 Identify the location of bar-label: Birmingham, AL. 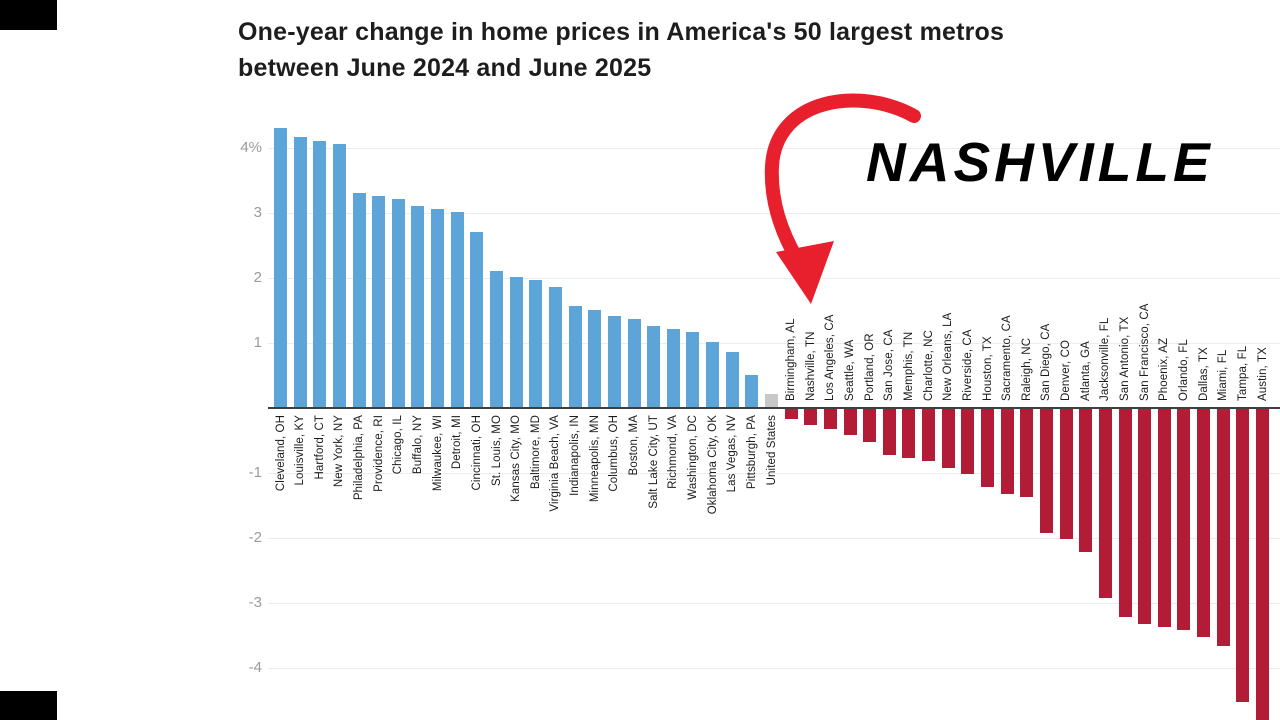
(791, 359).